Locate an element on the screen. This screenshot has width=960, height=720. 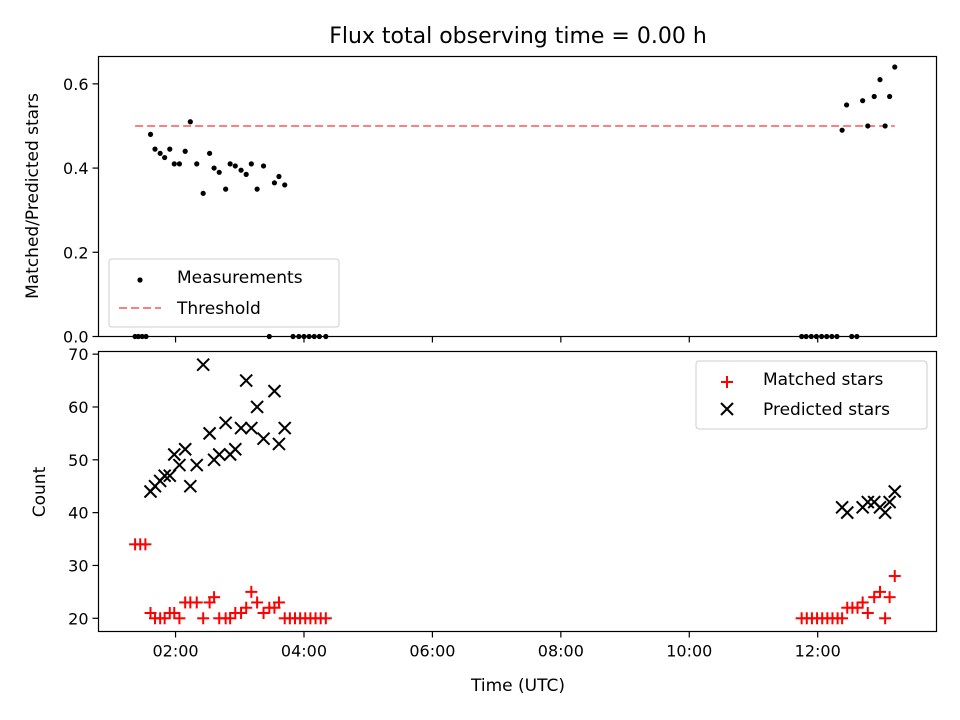
top-legend: Measurements Threshold is located at coordinates (224, 293).